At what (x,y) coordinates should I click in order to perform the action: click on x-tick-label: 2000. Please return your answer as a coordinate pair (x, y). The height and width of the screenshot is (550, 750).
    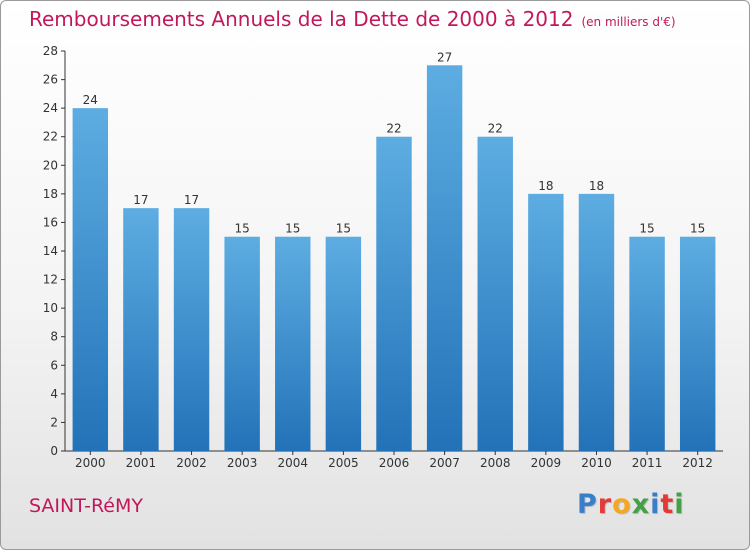
    Looking at the image, I should click on (90, 463).